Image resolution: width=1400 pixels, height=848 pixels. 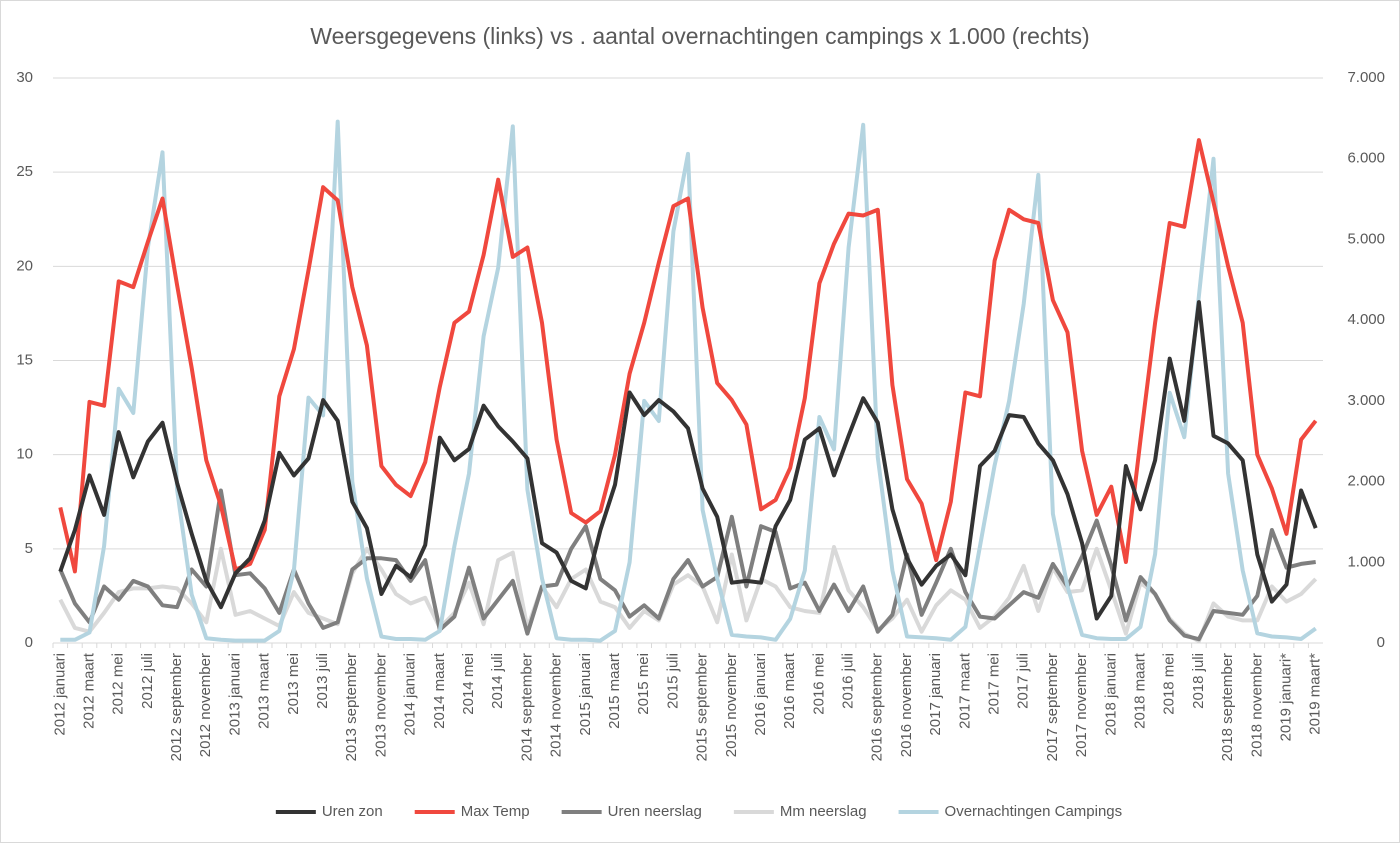 What do you see at coordinates (935, 694) in the screenshot?
I see `x-tick-label: 2017 januari` at bounding box center [935, 694].